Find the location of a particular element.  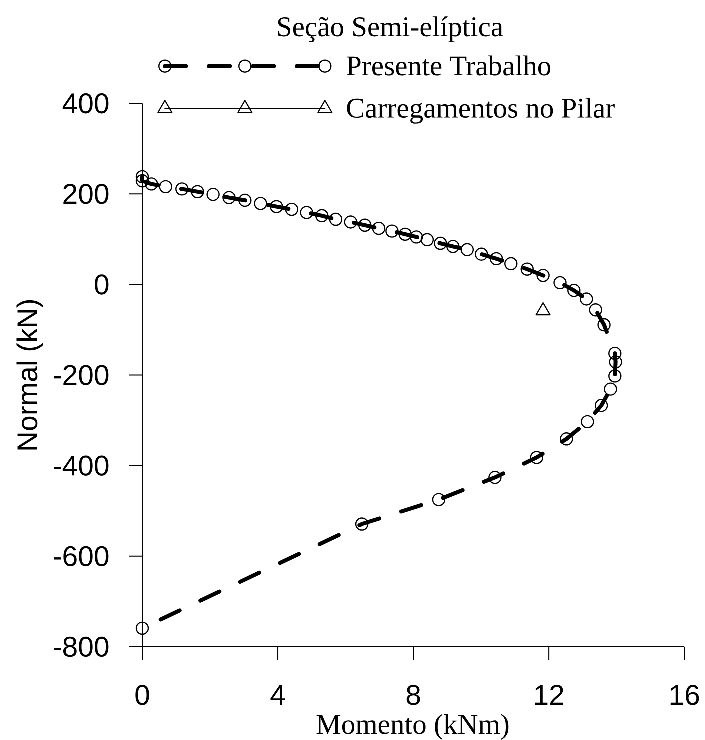

y-tick-label: -200 is located at coordinates (81, 375).